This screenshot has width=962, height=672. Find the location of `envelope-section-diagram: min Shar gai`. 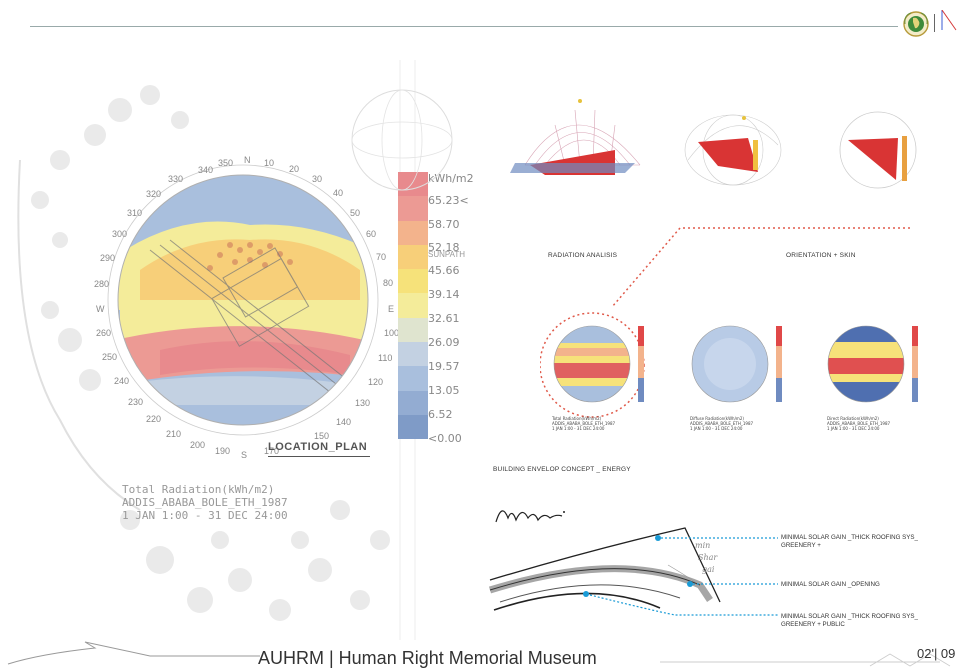

envelope-section-diagram: min Shar gai is located at coordinates (604, 569).